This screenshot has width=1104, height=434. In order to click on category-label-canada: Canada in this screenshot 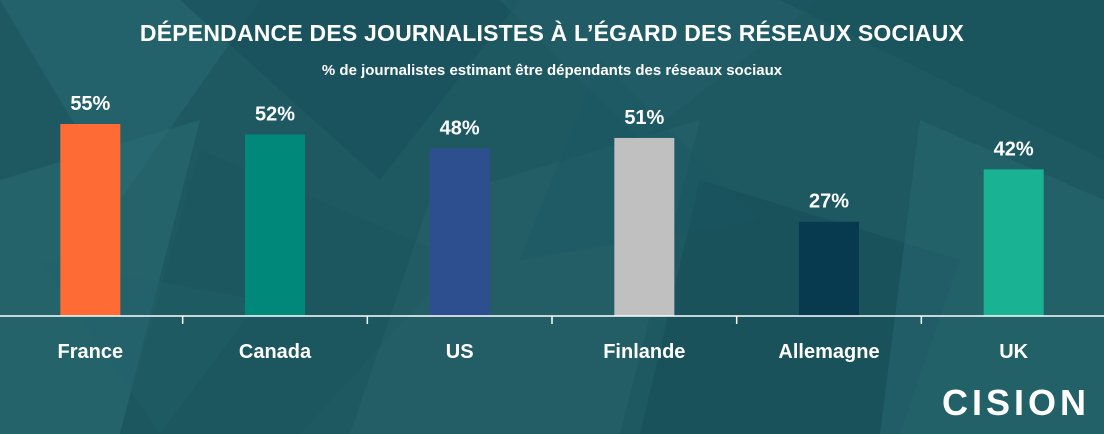, I will do `click(275, 352)`.